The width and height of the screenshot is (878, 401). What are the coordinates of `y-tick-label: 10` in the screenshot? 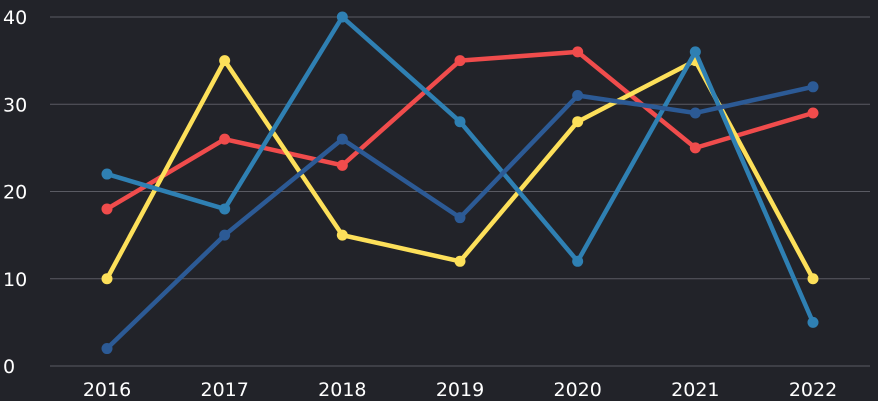 It's located at (15, 280).